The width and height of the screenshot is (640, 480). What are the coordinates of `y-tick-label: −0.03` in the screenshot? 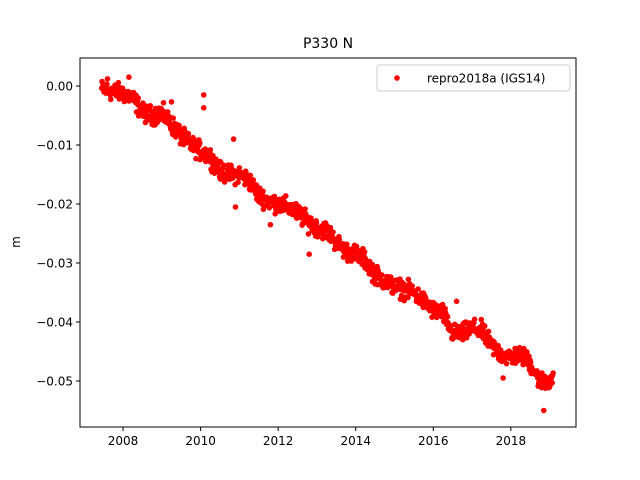 It's located at (54, 264).